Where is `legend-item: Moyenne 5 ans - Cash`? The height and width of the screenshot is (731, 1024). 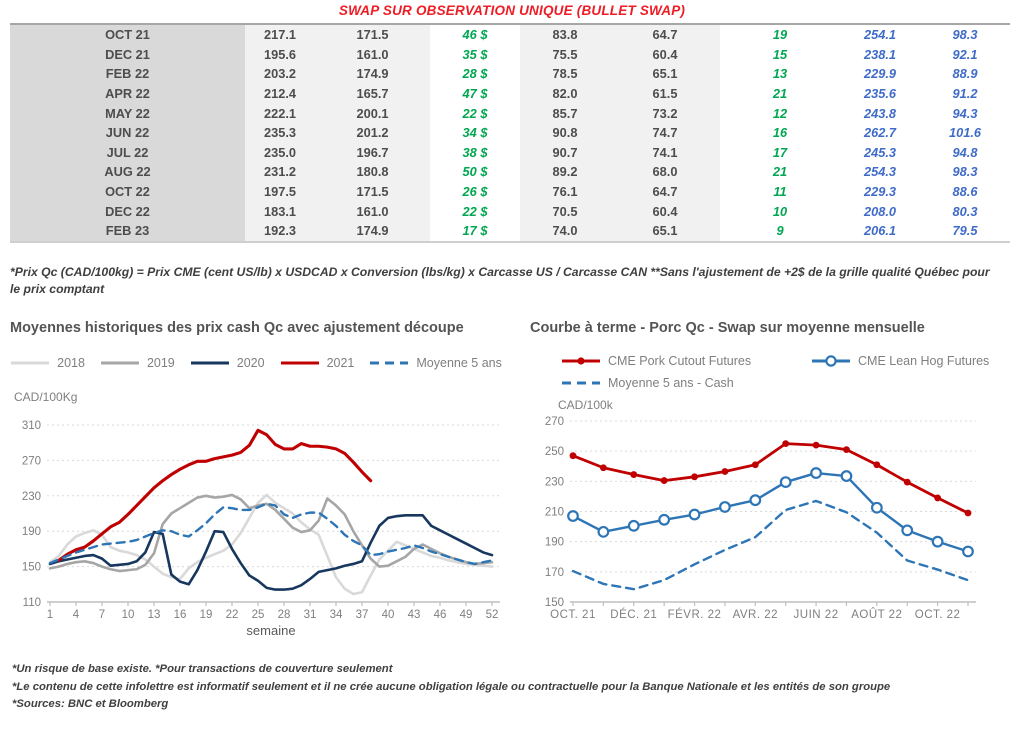
legend-item: Moyenne 5 ans - Cash is located at coordinates (647, 383).